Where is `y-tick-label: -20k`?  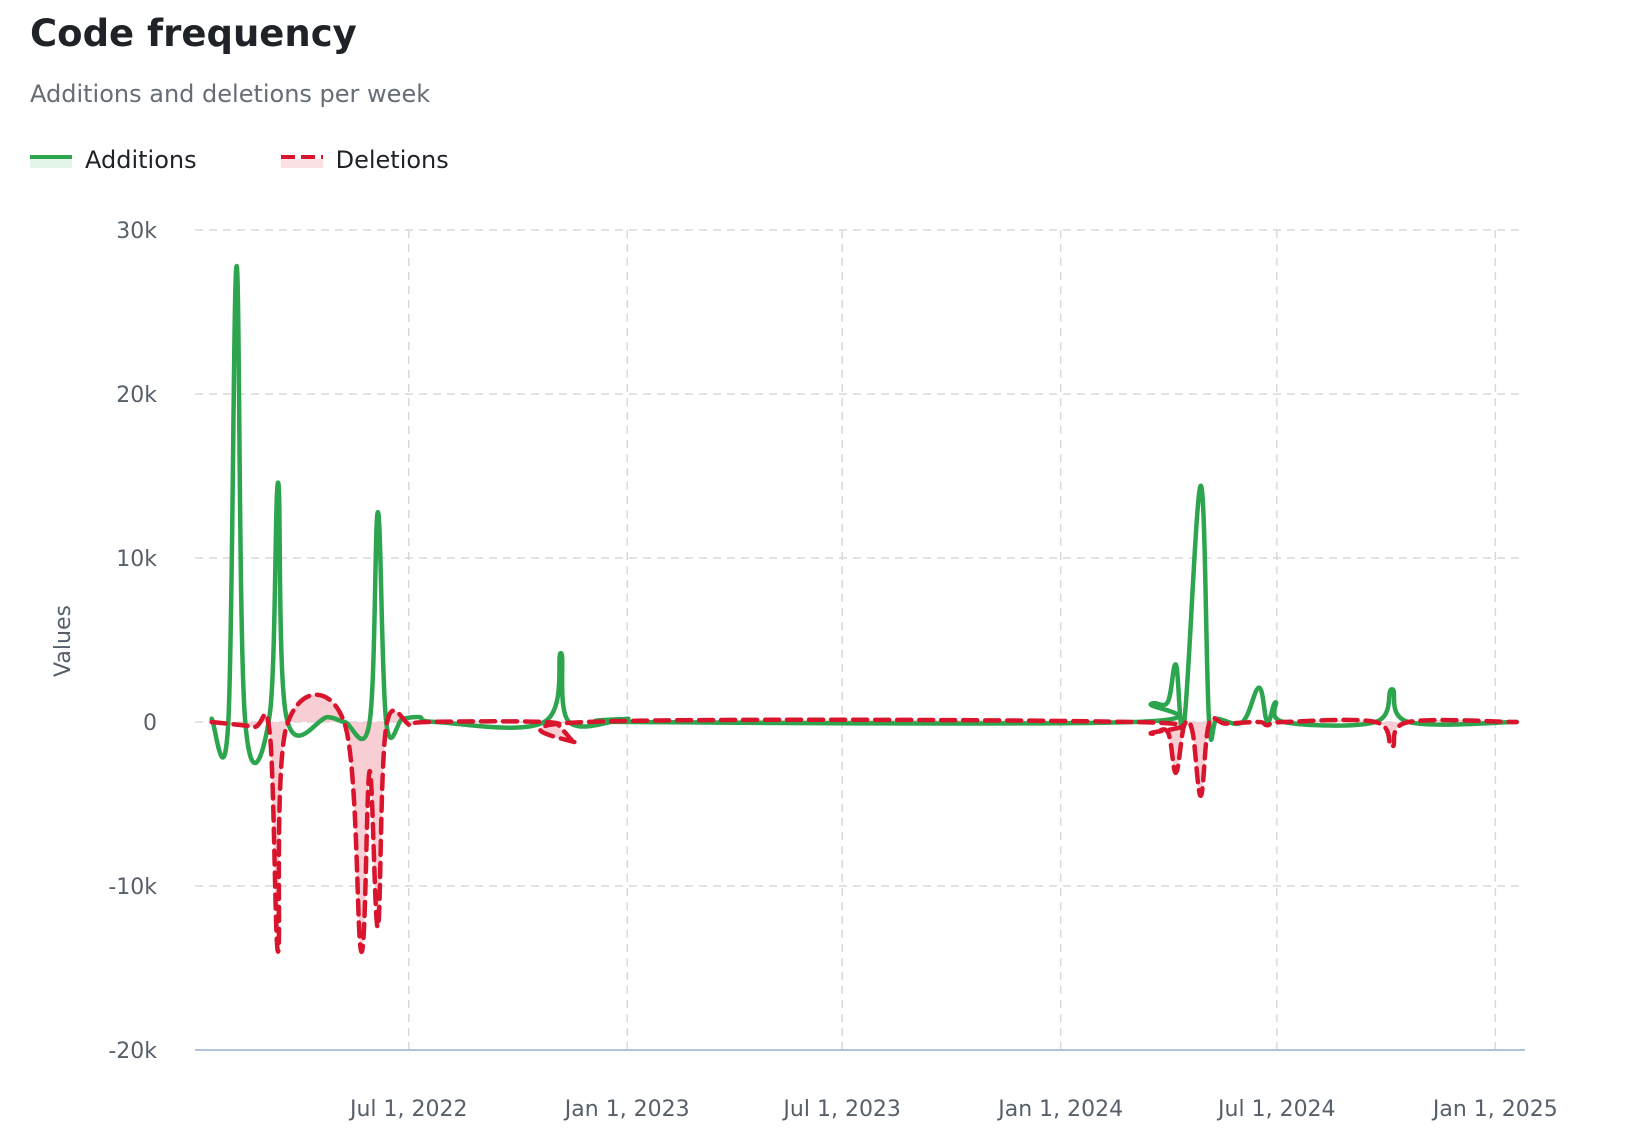
y-tick-label: -20k is located at coordinates (132, 1051).